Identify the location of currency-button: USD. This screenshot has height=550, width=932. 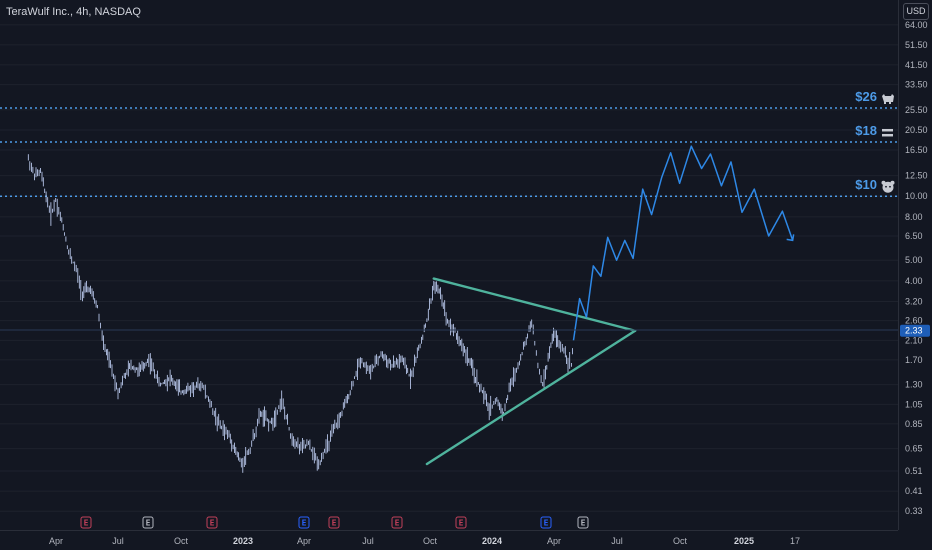
(916, 11).